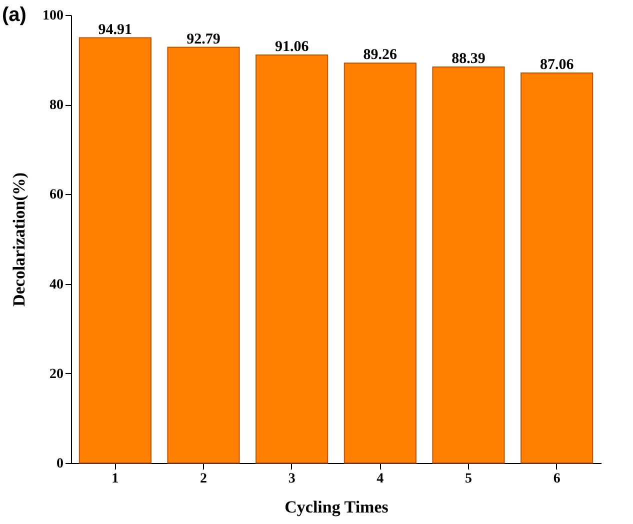  Describe the element at coordinates (53, 16) in the screenshot. I see `y-tick-label: 100` at that location.